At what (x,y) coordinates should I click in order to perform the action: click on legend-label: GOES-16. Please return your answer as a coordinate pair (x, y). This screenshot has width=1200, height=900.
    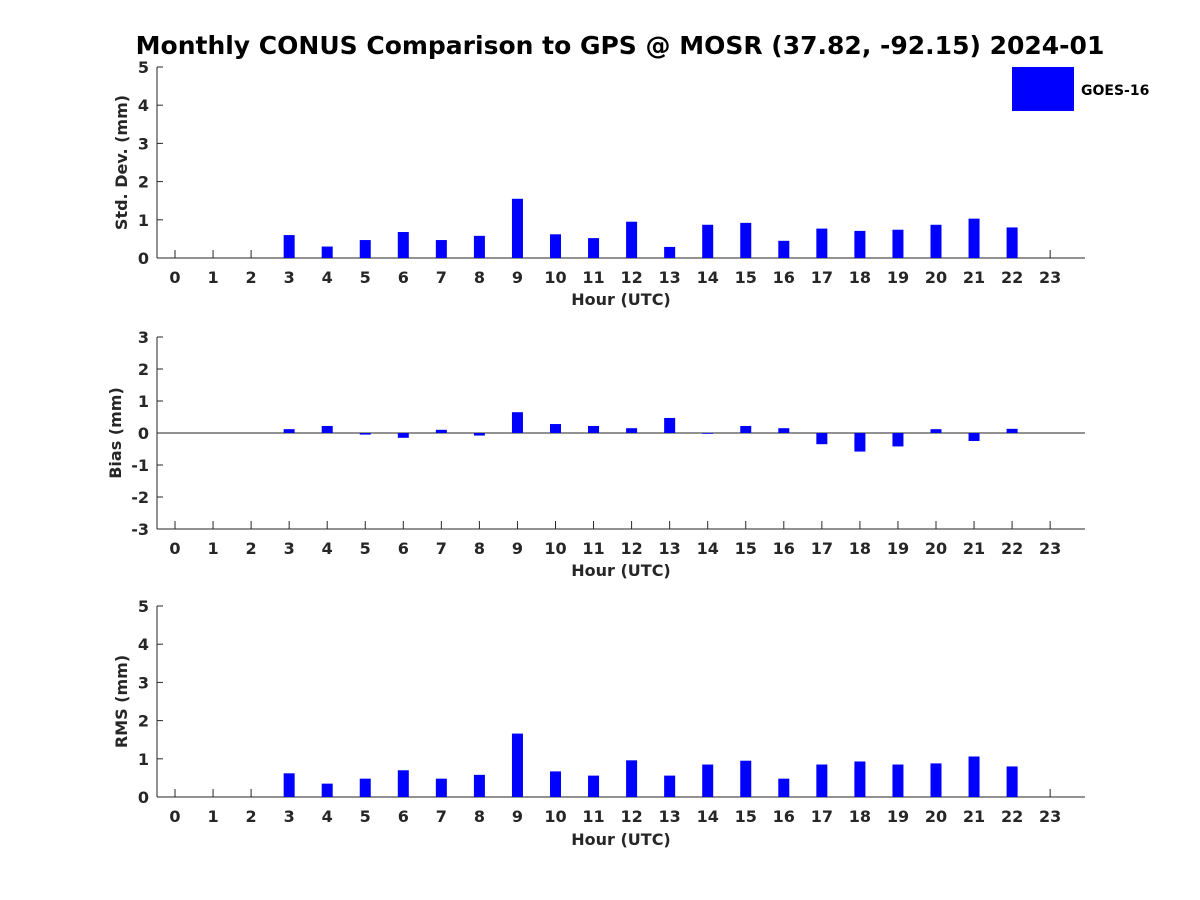
    Looking at the image, I should click on (1115, 91).